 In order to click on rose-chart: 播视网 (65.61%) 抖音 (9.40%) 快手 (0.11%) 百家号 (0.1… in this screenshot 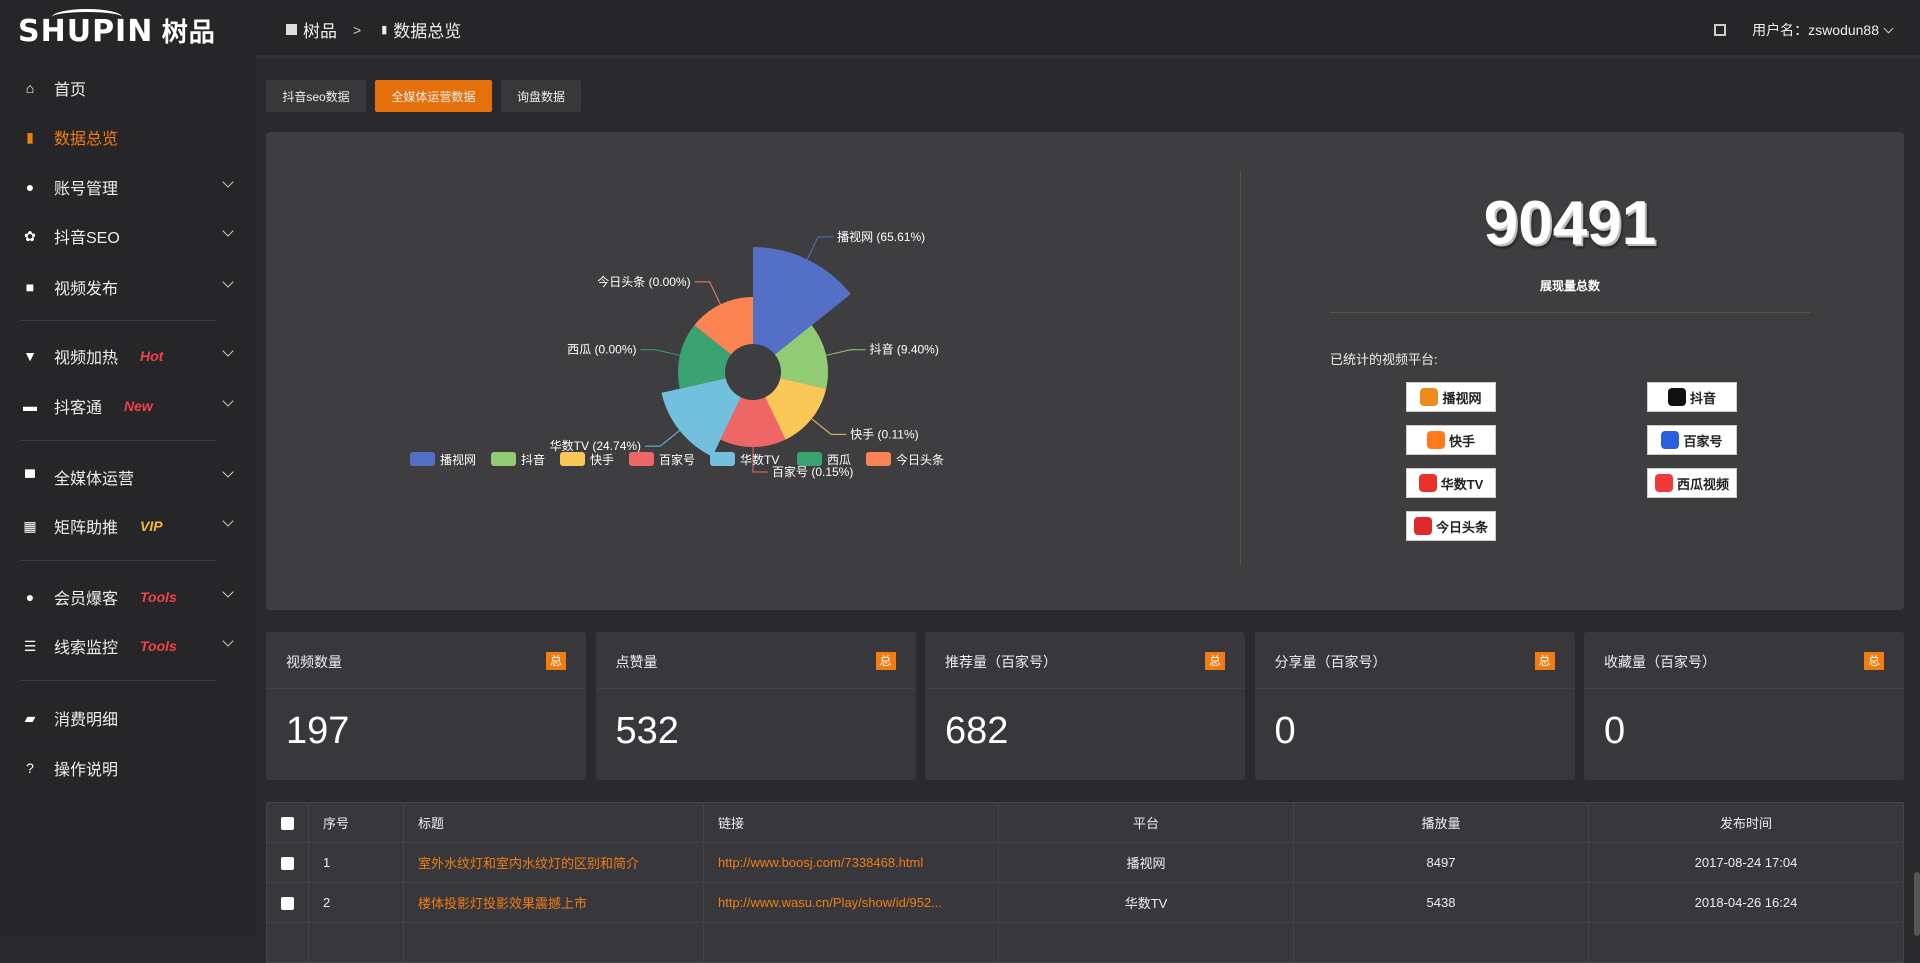, I will do `click(677, 354)`.